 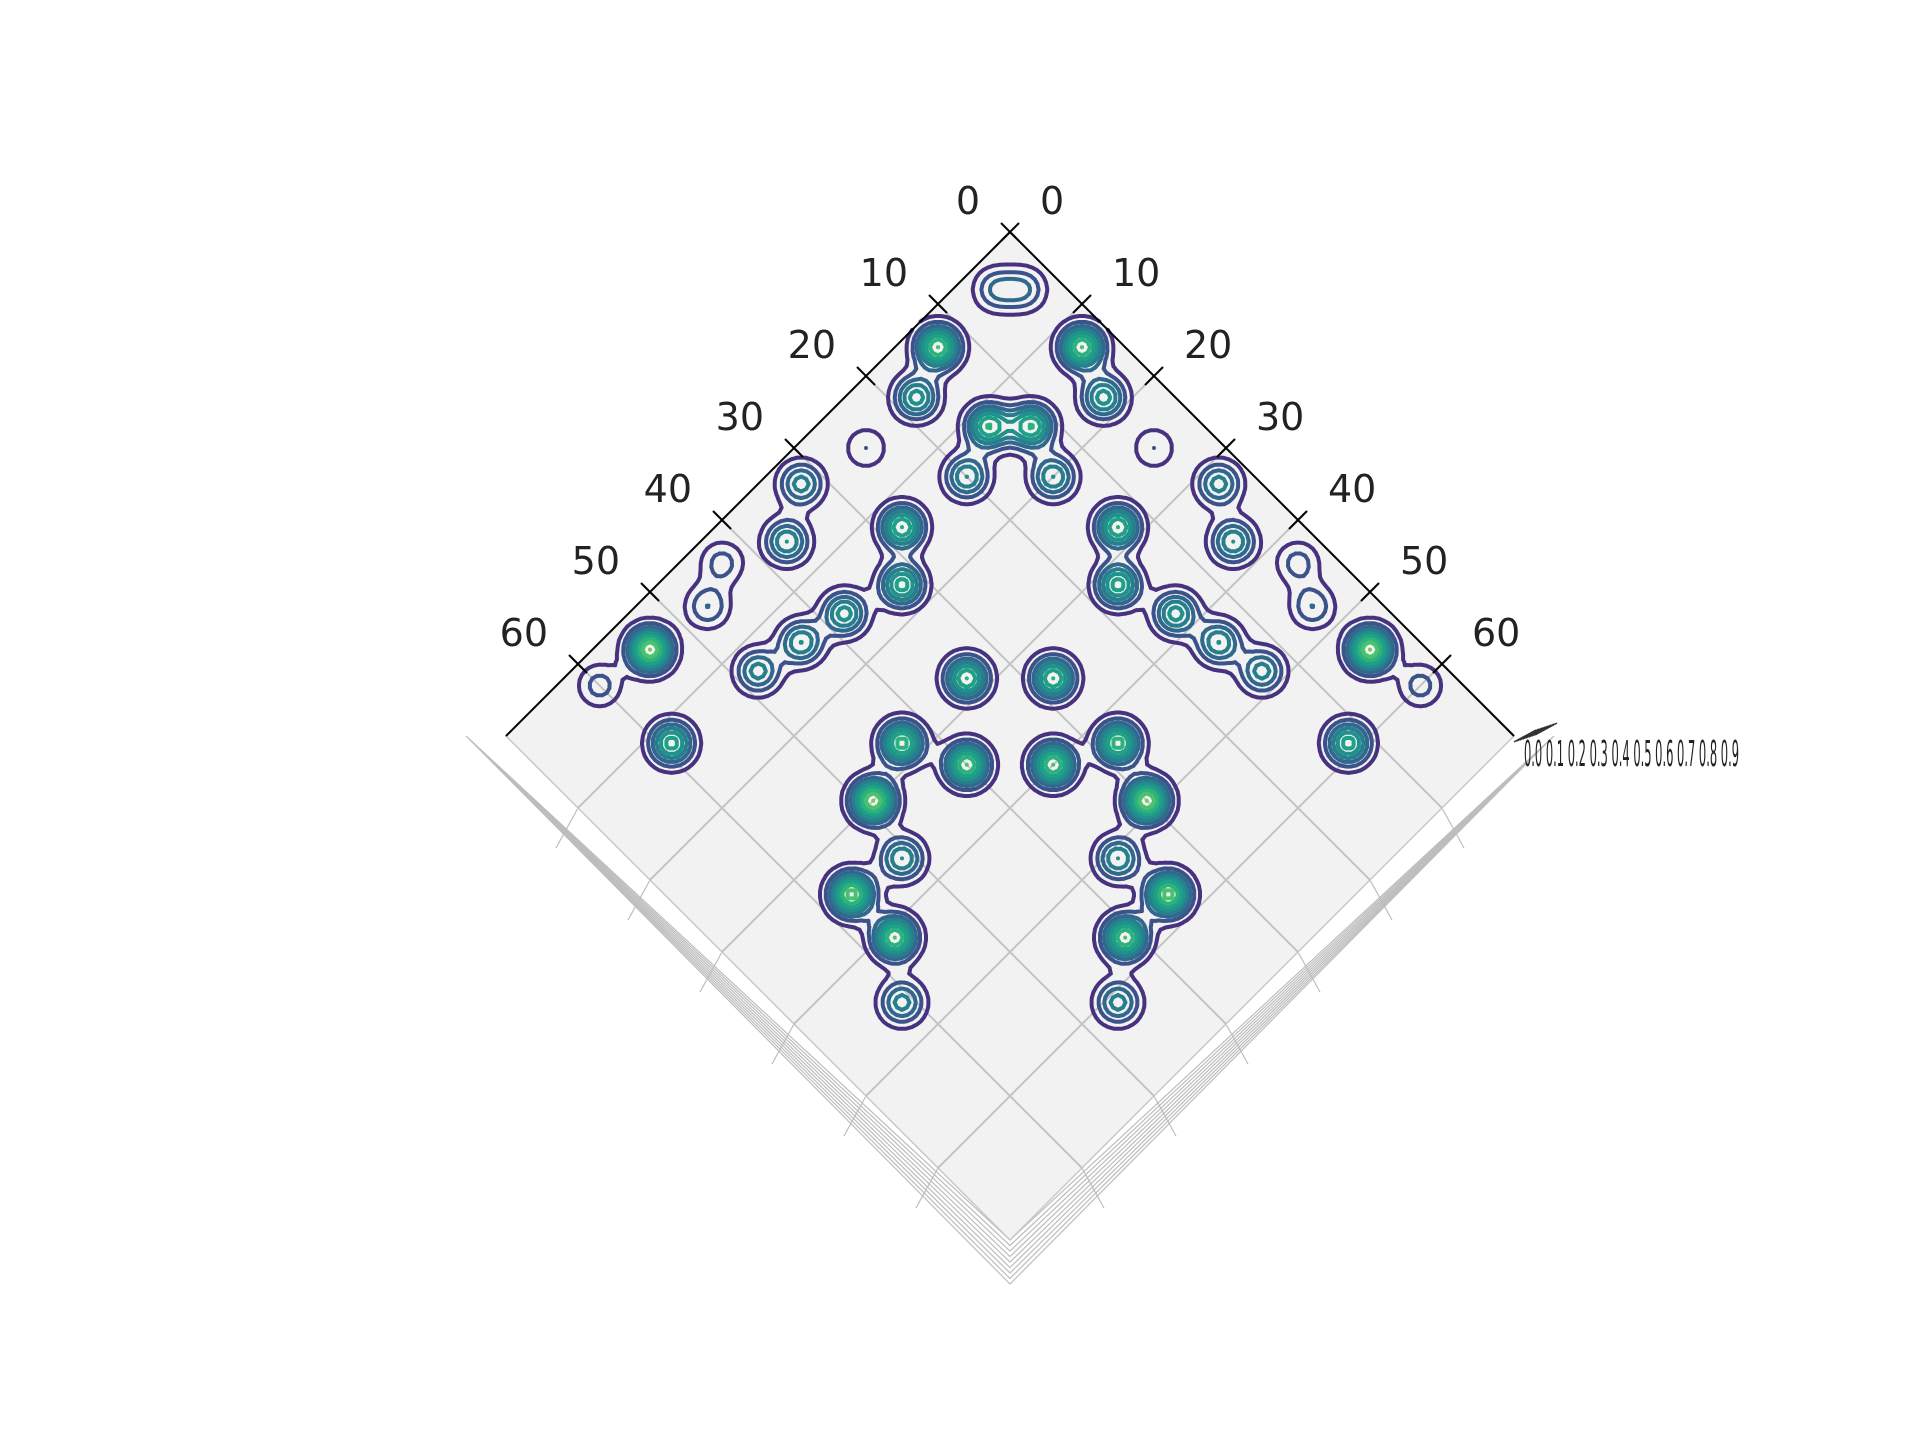 What do you see at coordinates (1424, 561) in the screenshot?
I see `y-tick-label: 50` at bounding box center [1424, 561].